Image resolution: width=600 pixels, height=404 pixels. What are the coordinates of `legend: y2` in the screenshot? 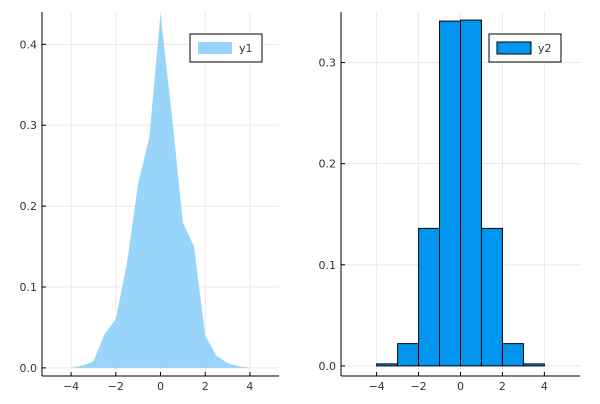 It's located at (525, 48).